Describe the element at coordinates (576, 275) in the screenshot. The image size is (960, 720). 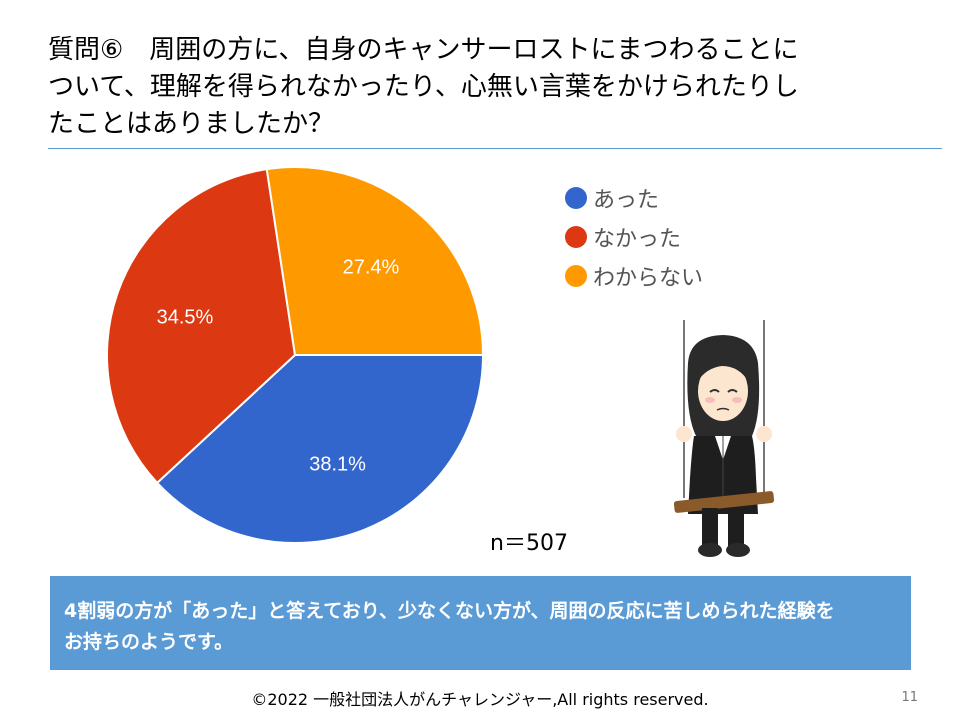
I see `legend-swatch-wakaranai` at that location.